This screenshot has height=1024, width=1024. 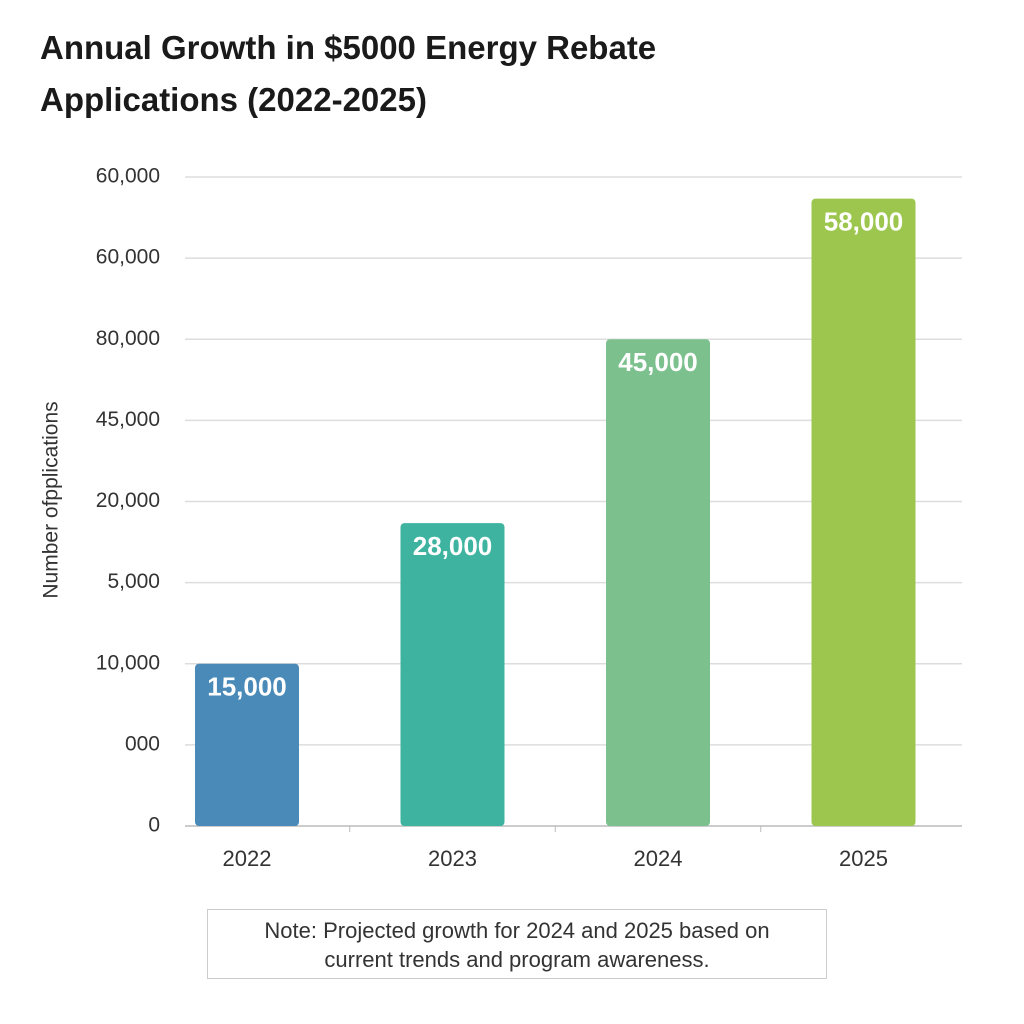 I want to click on x-tick-label: 2024, so click(x=658, y=858).